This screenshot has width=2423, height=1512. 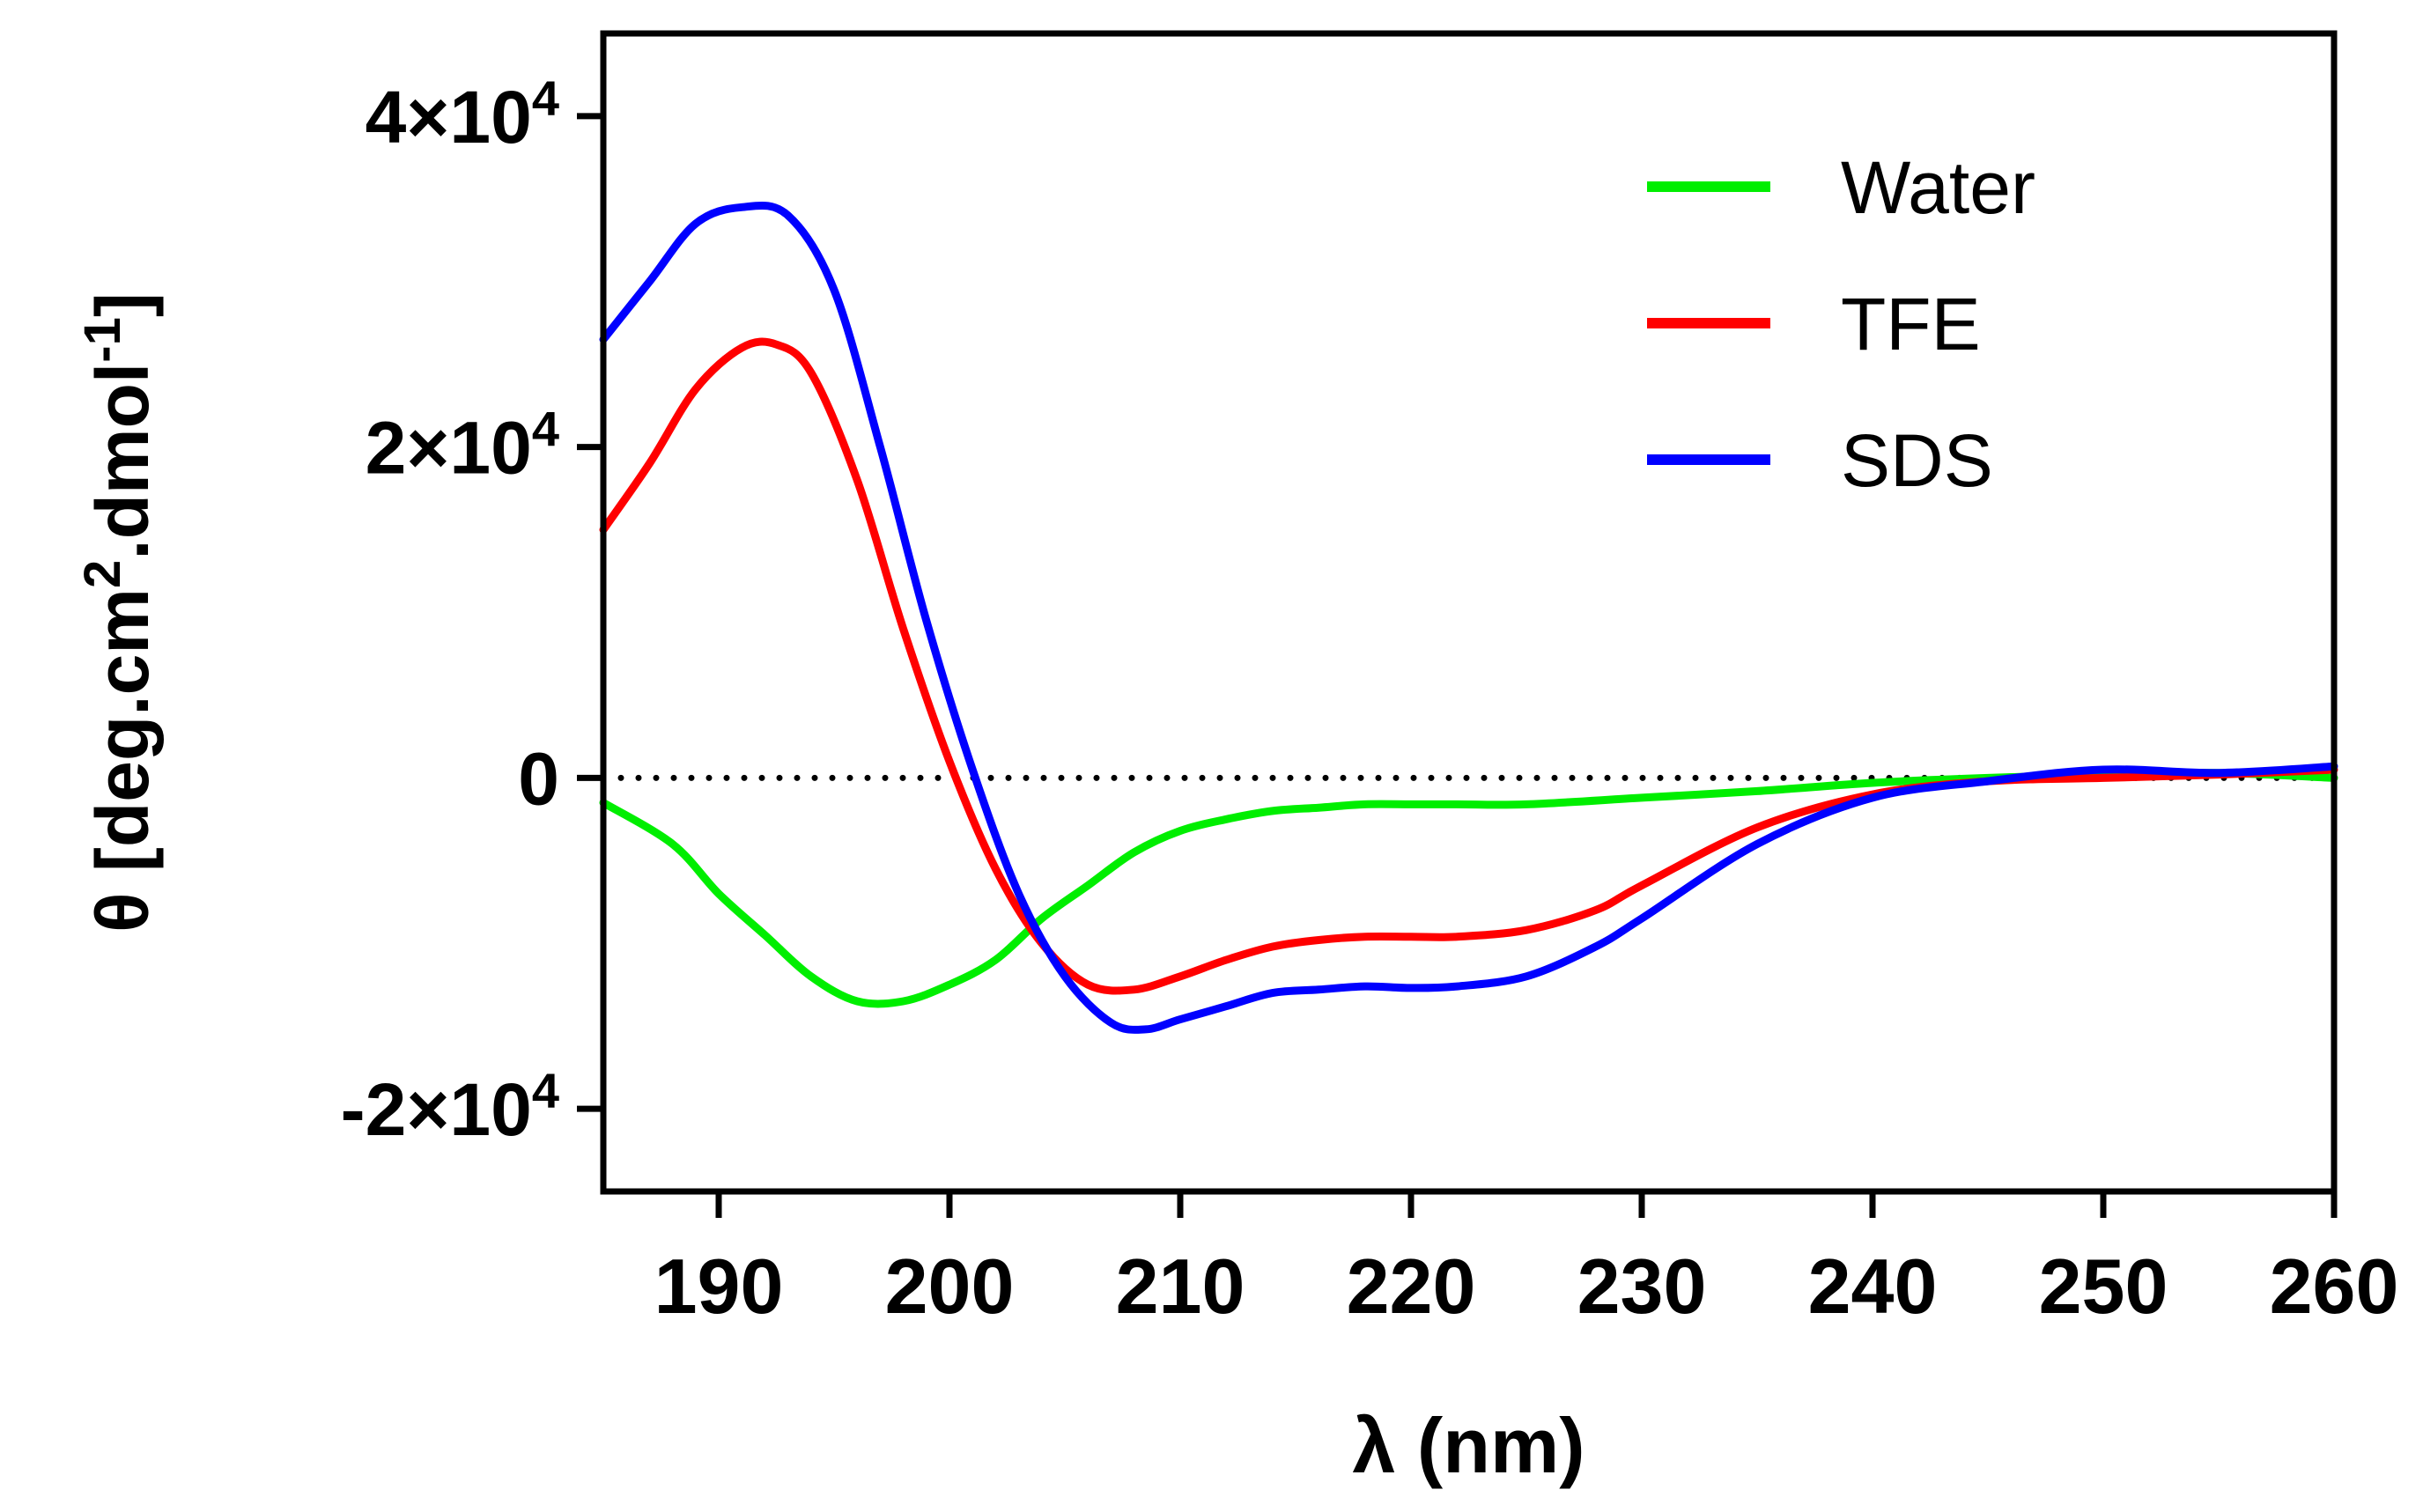 What do you see at coordinates (1469, 1446) in the screenshot?
I see `x-axis-title: λ (nm)` at bounding box center [1469, 1446].